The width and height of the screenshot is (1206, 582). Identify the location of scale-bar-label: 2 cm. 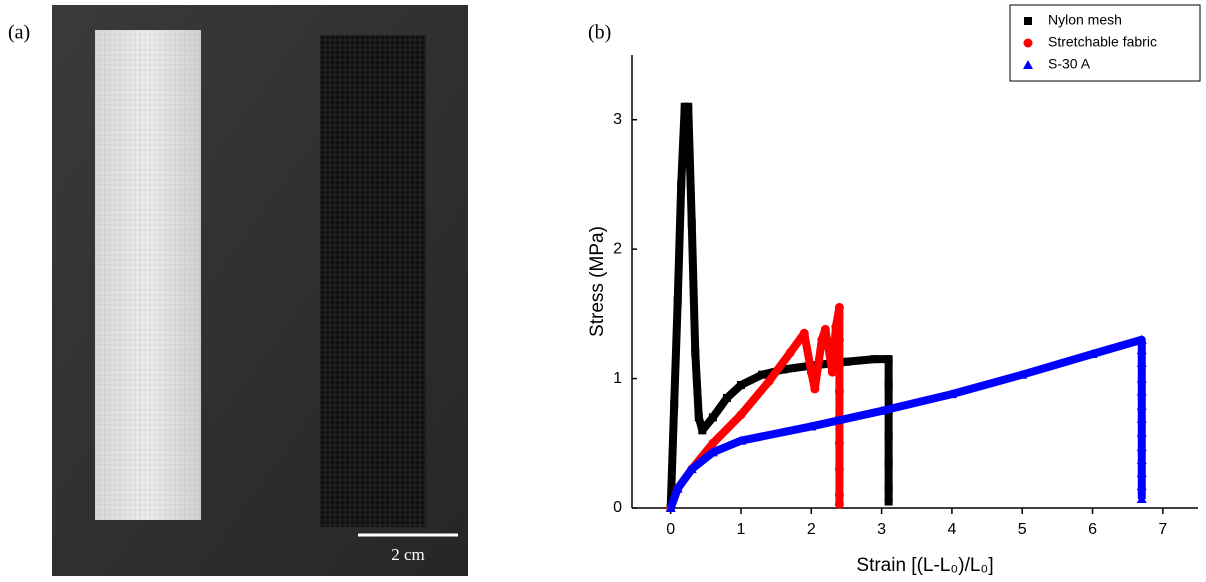
(408, 554).